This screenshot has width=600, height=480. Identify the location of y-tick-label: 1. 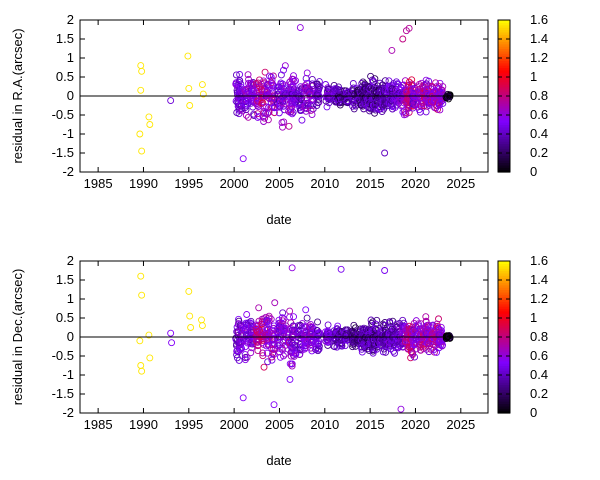
(70, 298).